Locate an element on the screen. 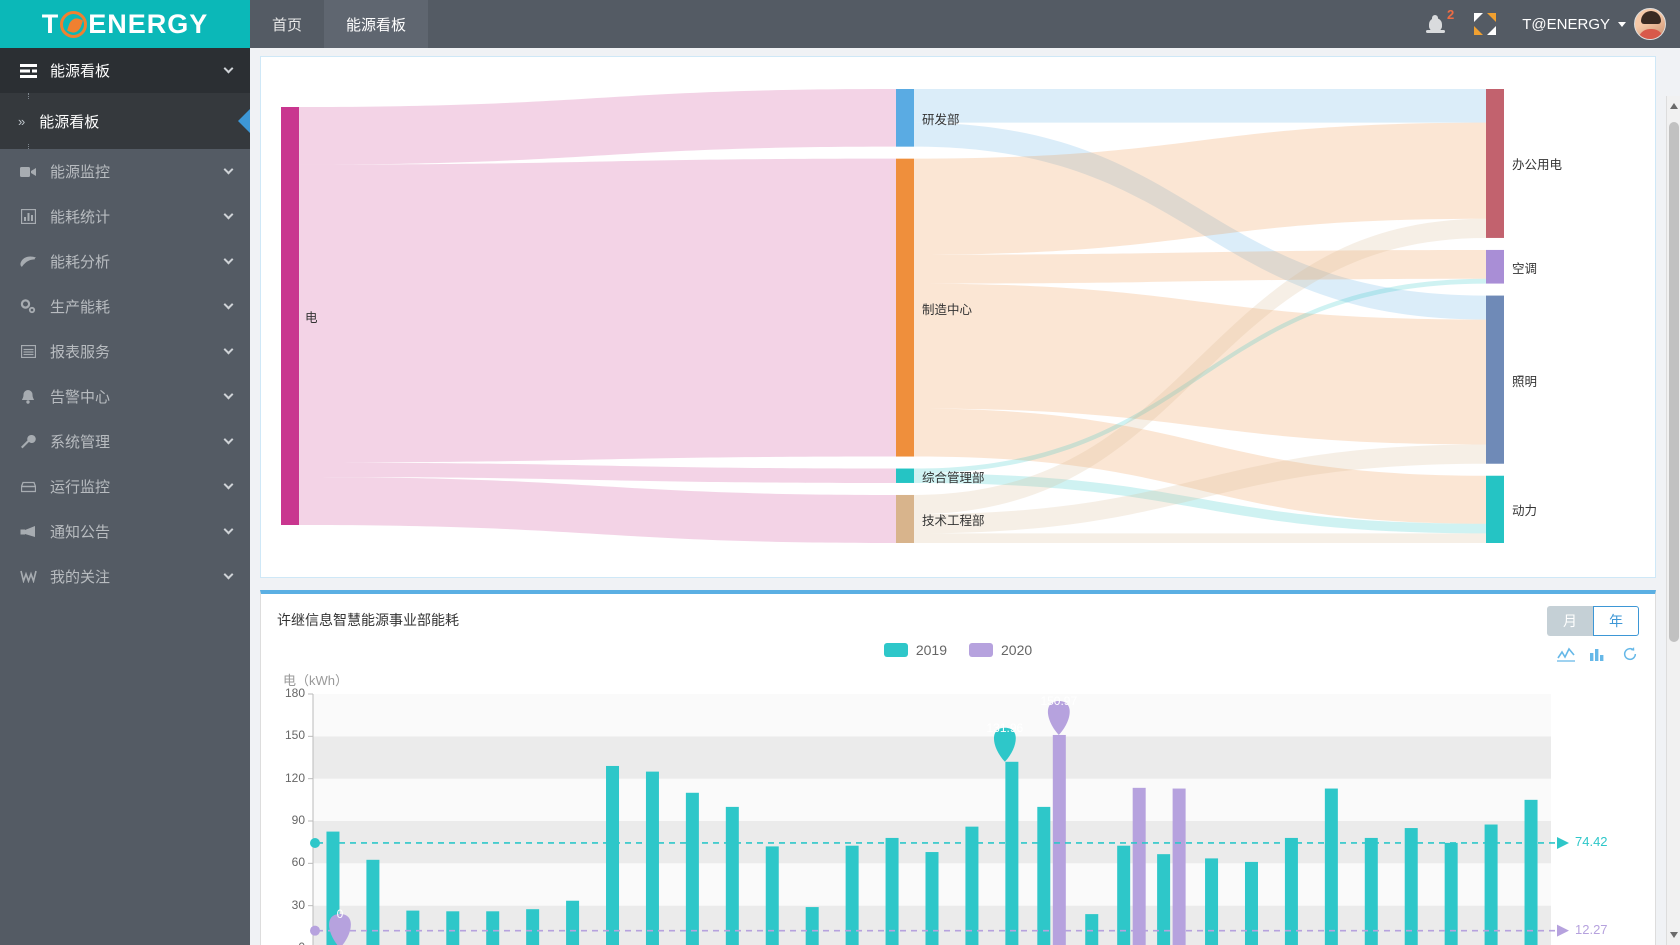 This screenshot has width=1680, height=945. sidebar-item-10: 我的关注 is located at coordinates (125, 576).